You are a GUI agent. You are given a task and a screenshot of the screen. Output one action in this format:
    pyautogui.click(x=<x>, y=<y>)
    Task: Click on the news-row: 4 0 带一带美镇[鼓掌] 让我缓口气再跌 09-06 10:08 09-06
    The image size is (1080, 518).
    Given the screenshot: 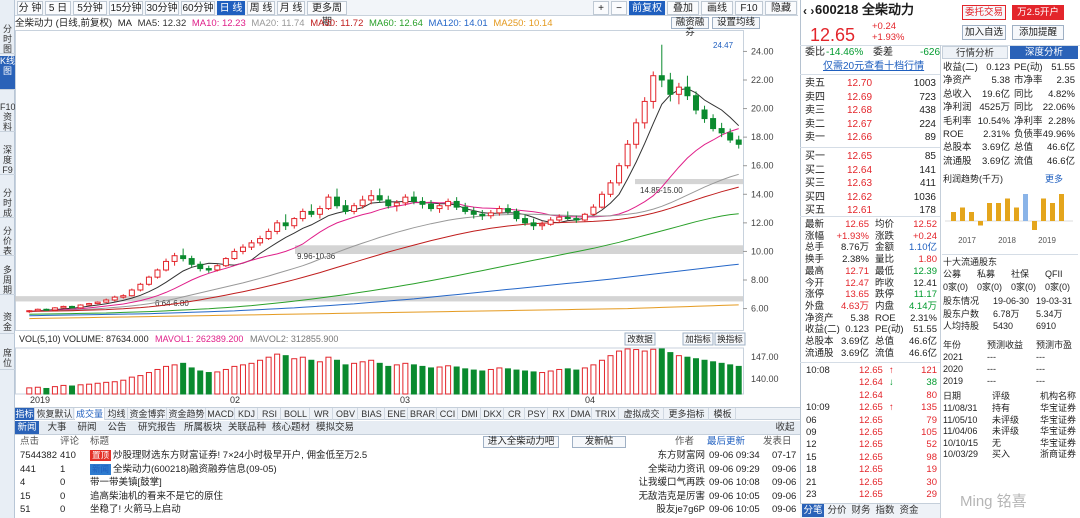 What is the action you would take?
    pyautogui.click(x=407, y=482)
    